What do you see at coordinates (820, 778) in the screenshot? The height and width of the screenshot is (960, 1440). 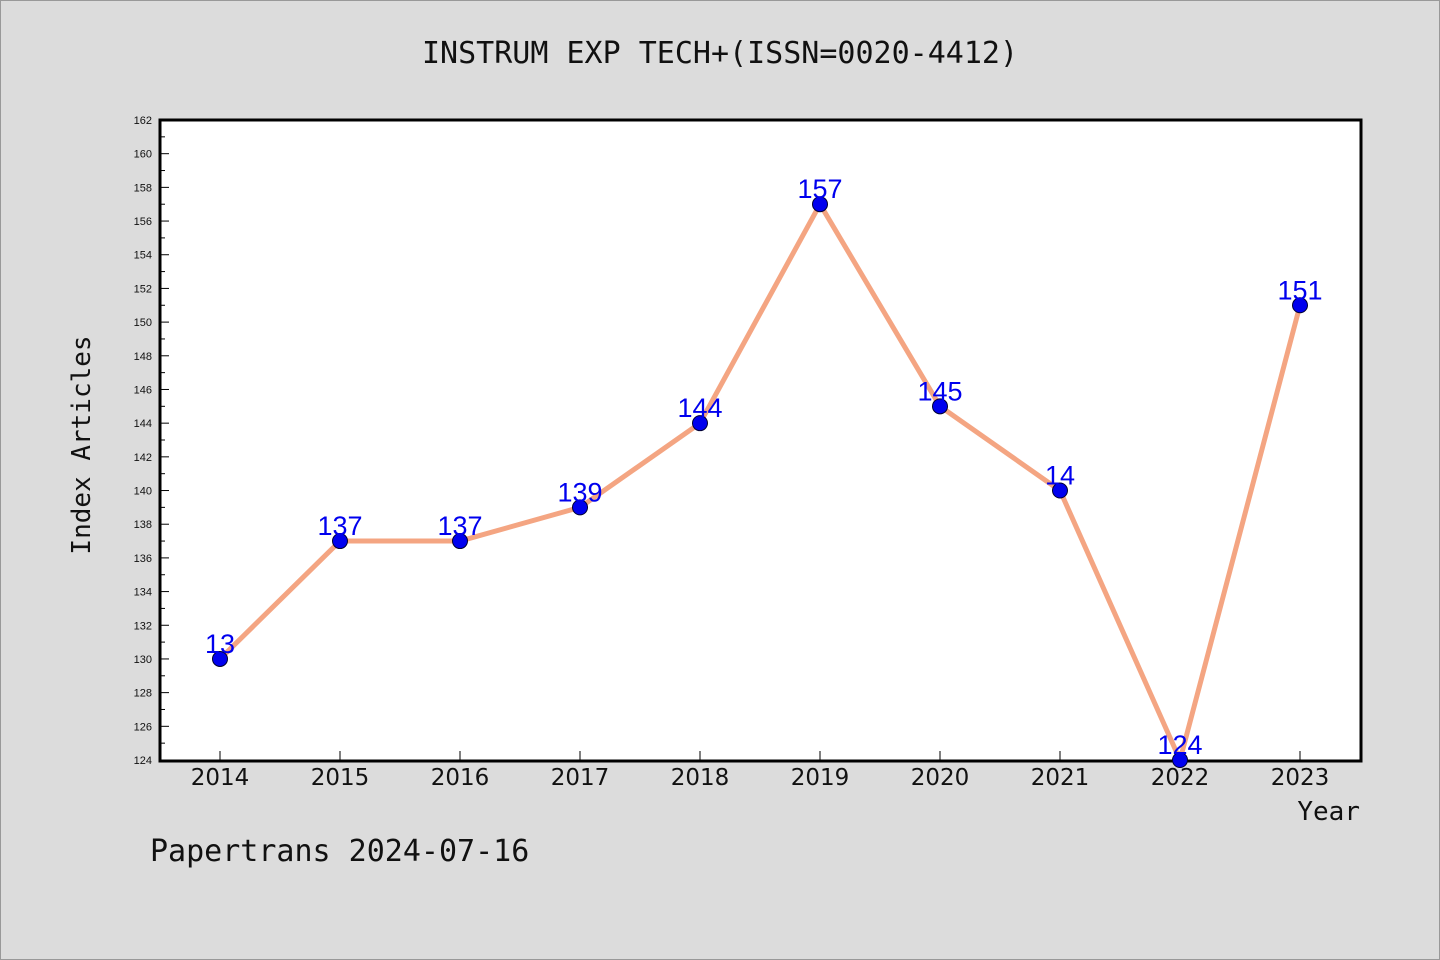 I see `x-tick-label: 2019` at bounding box center [820, 778].